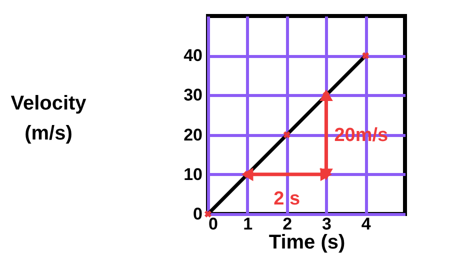 The width and height of the screenshot is (474, 270). Describe the element at coordinates (193, 56) in the screenshot. I see `y-tick-label: 40` at that location.